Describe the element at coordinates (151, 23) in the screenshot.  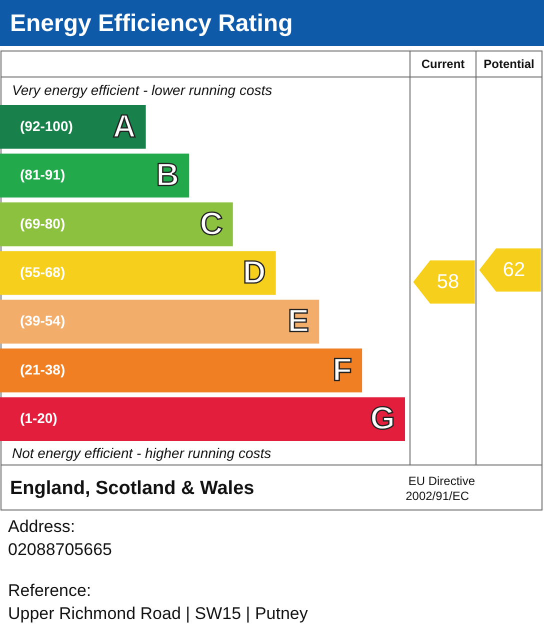
I see `chart-title: Energy Efficiency Rating` at that location.